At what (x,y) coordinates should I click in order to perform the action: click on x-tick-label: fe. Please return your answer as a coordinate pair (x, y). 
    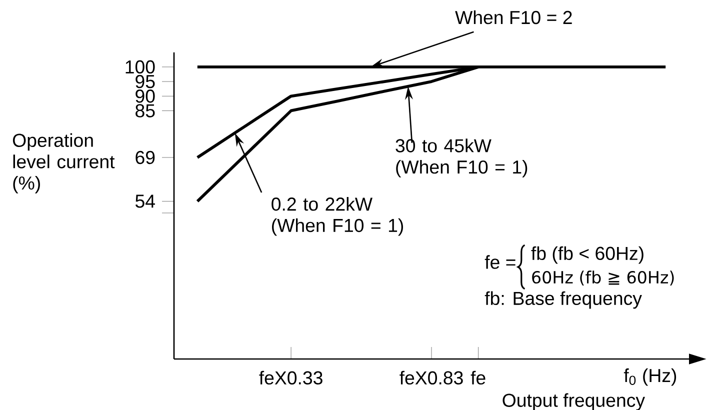
    Looking at the image, I should click on (478, 377).